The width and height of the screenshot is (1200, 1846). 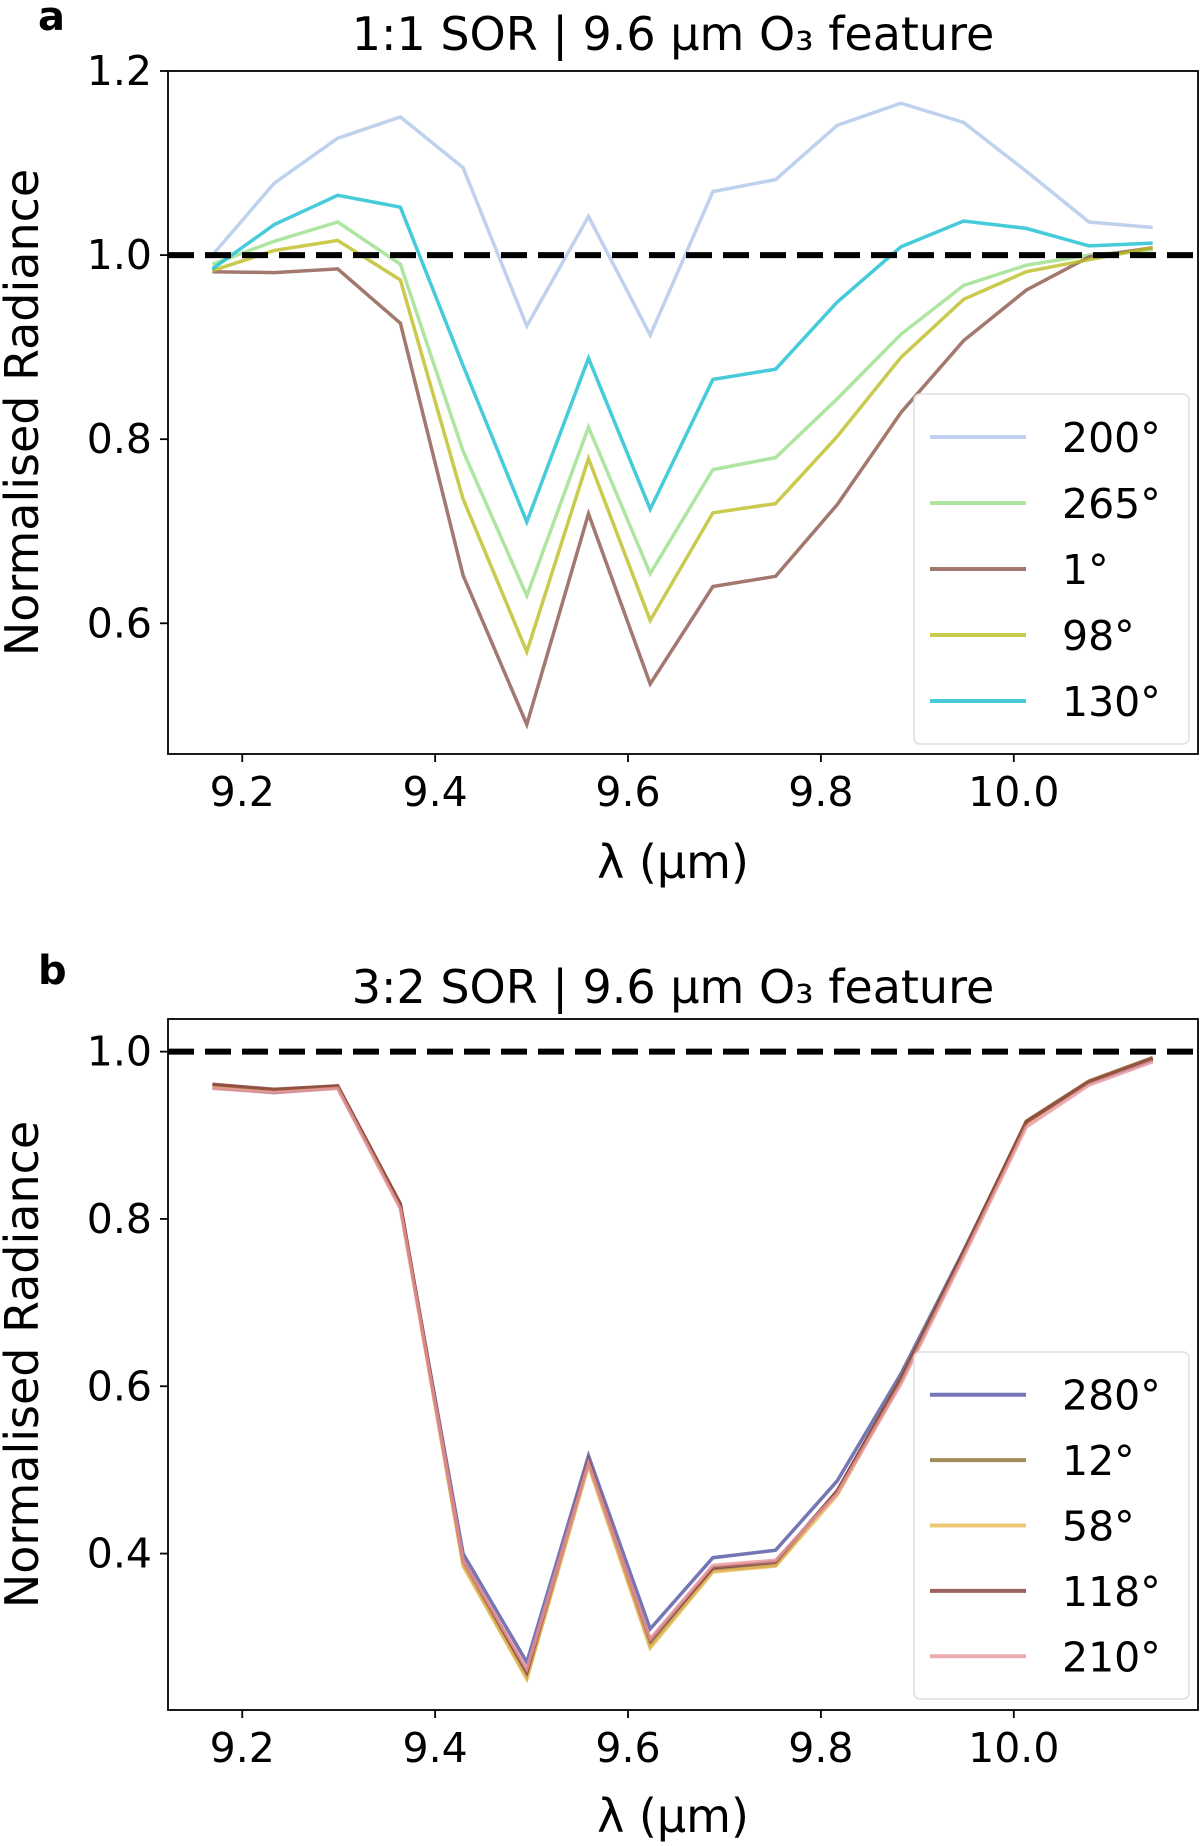 What do you see at coordinates (1111, 438) in the screenshot?
I see `legend-label: 200°` at bounding box center [1111, 438].